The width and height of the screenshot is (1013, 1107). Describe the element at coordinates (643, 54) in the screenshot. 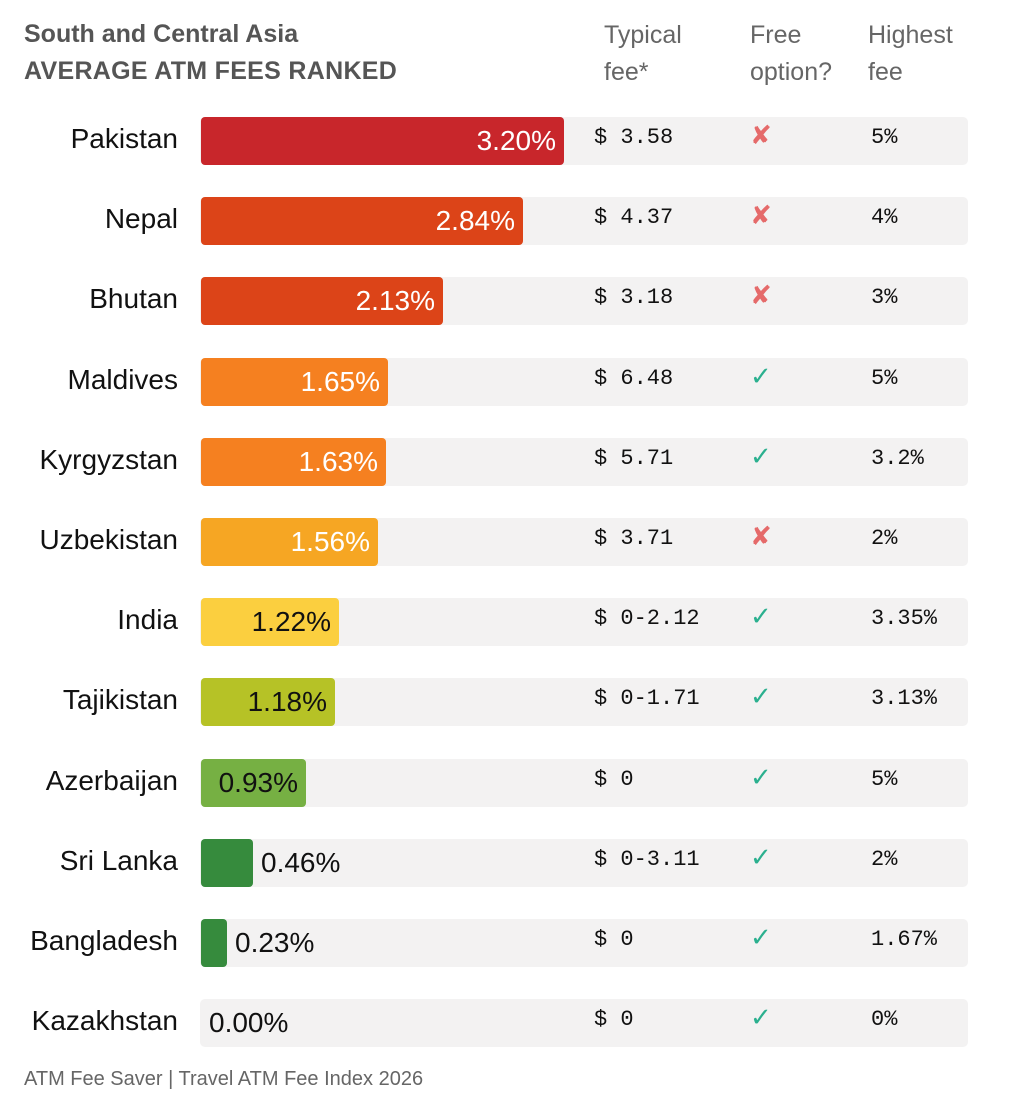

I see `column-header-typical-fee: Typical fee*` at that location.